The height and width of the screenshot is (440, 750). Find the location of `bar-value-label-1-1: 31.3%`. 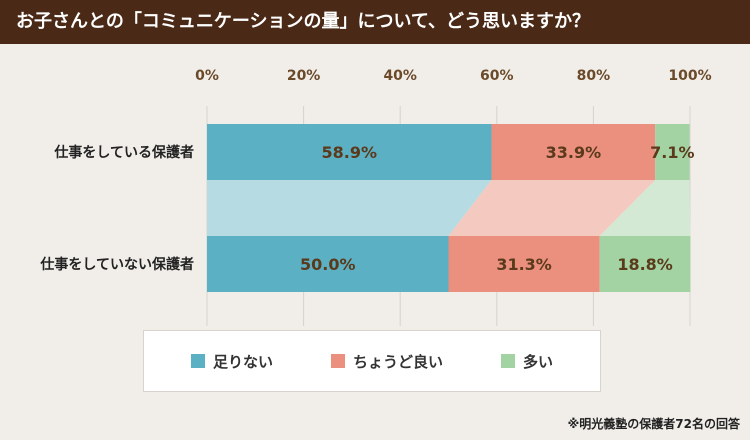

bar-value-label-1-1: 31.3% is located at coordinates (524, 264).